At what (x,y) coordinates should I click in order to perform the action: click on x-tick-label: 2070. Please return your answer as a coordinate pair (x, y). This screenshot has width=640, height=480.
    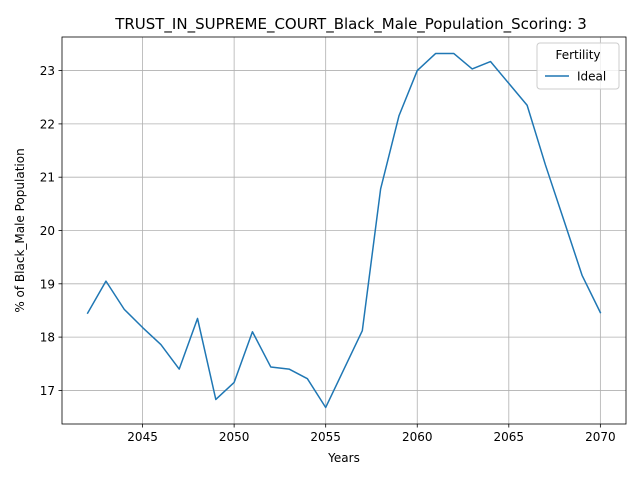
    Looking at the image, I should click on (600, 437).